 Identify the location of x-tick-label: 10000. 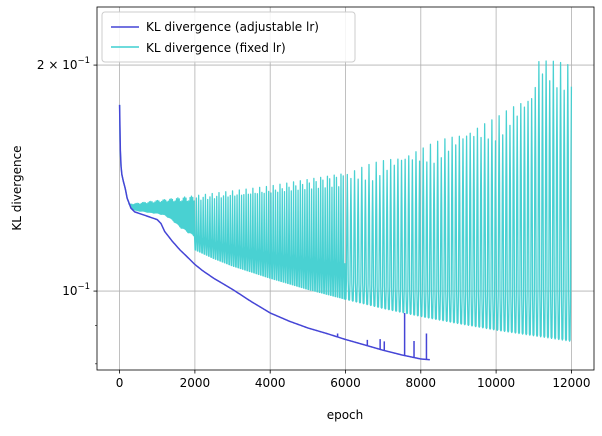
(496, 383).